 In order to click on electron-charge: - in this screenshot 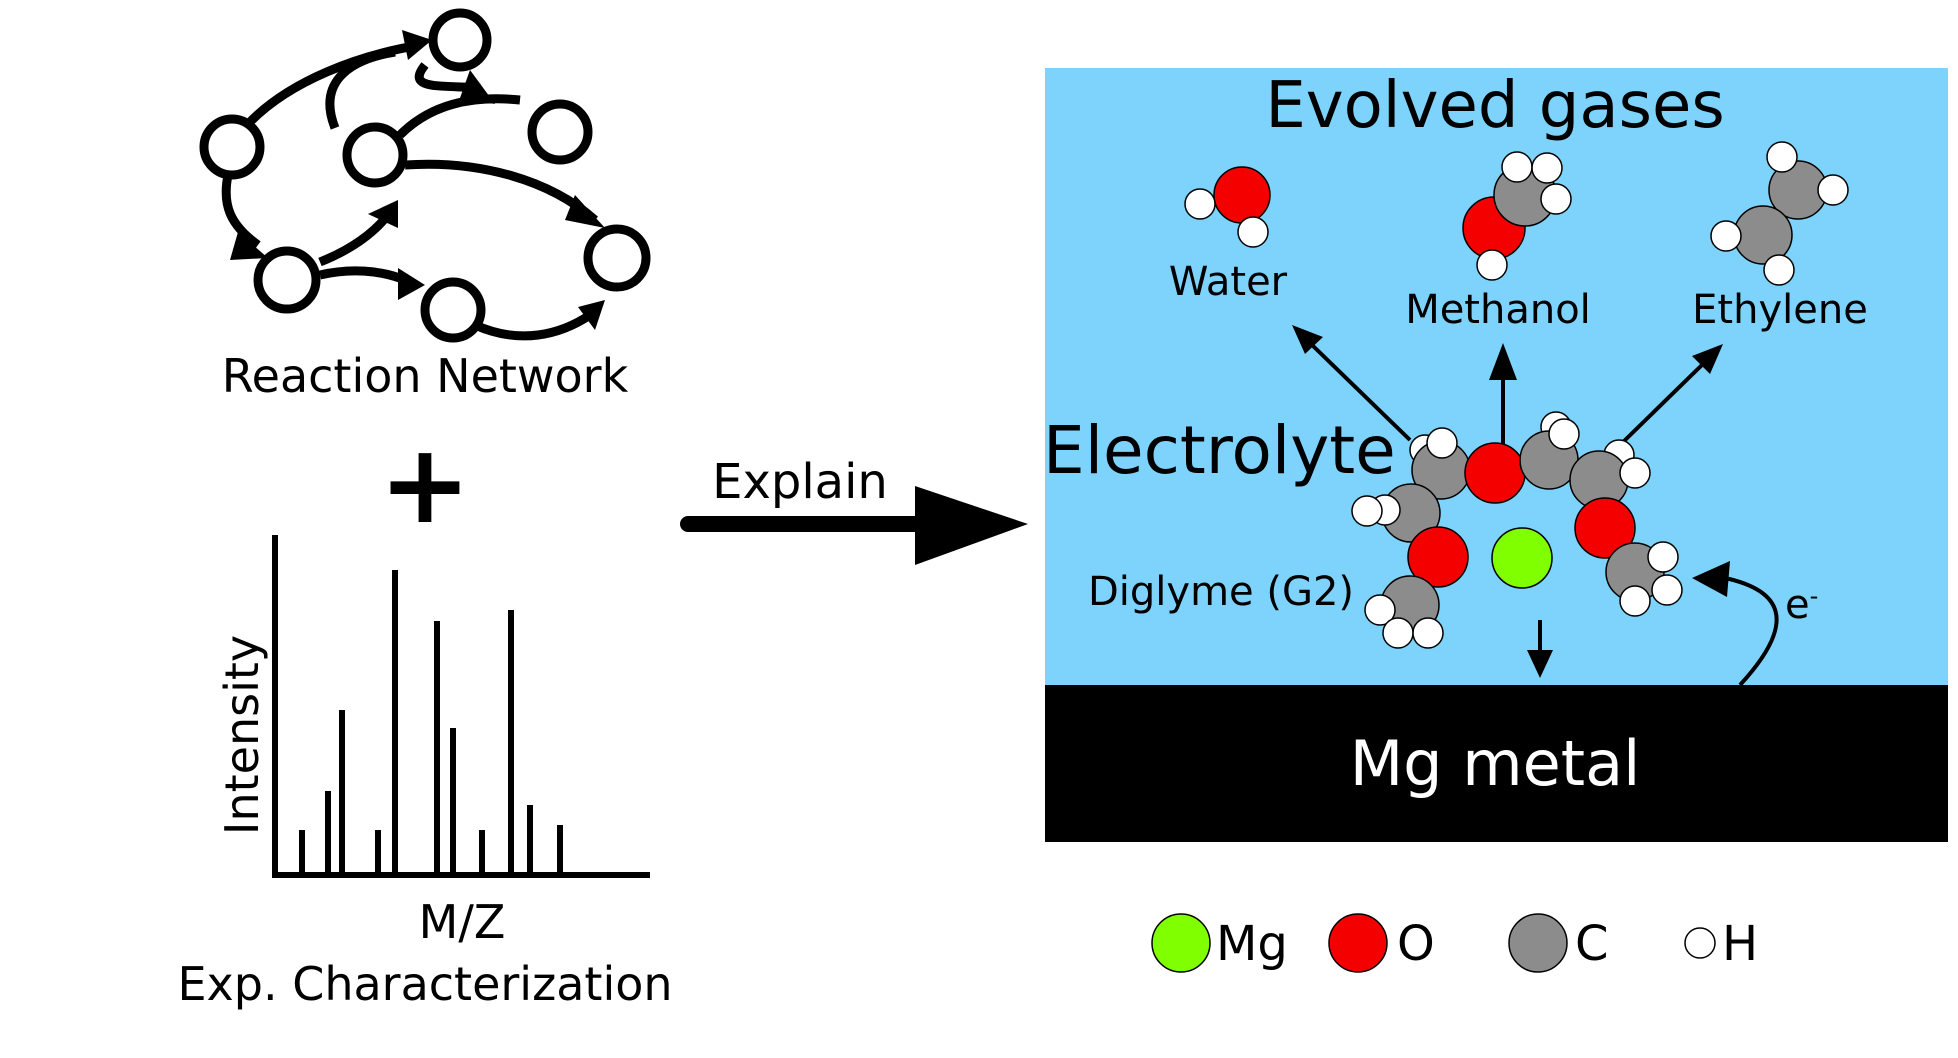, I will do `click(1814, 596)`.